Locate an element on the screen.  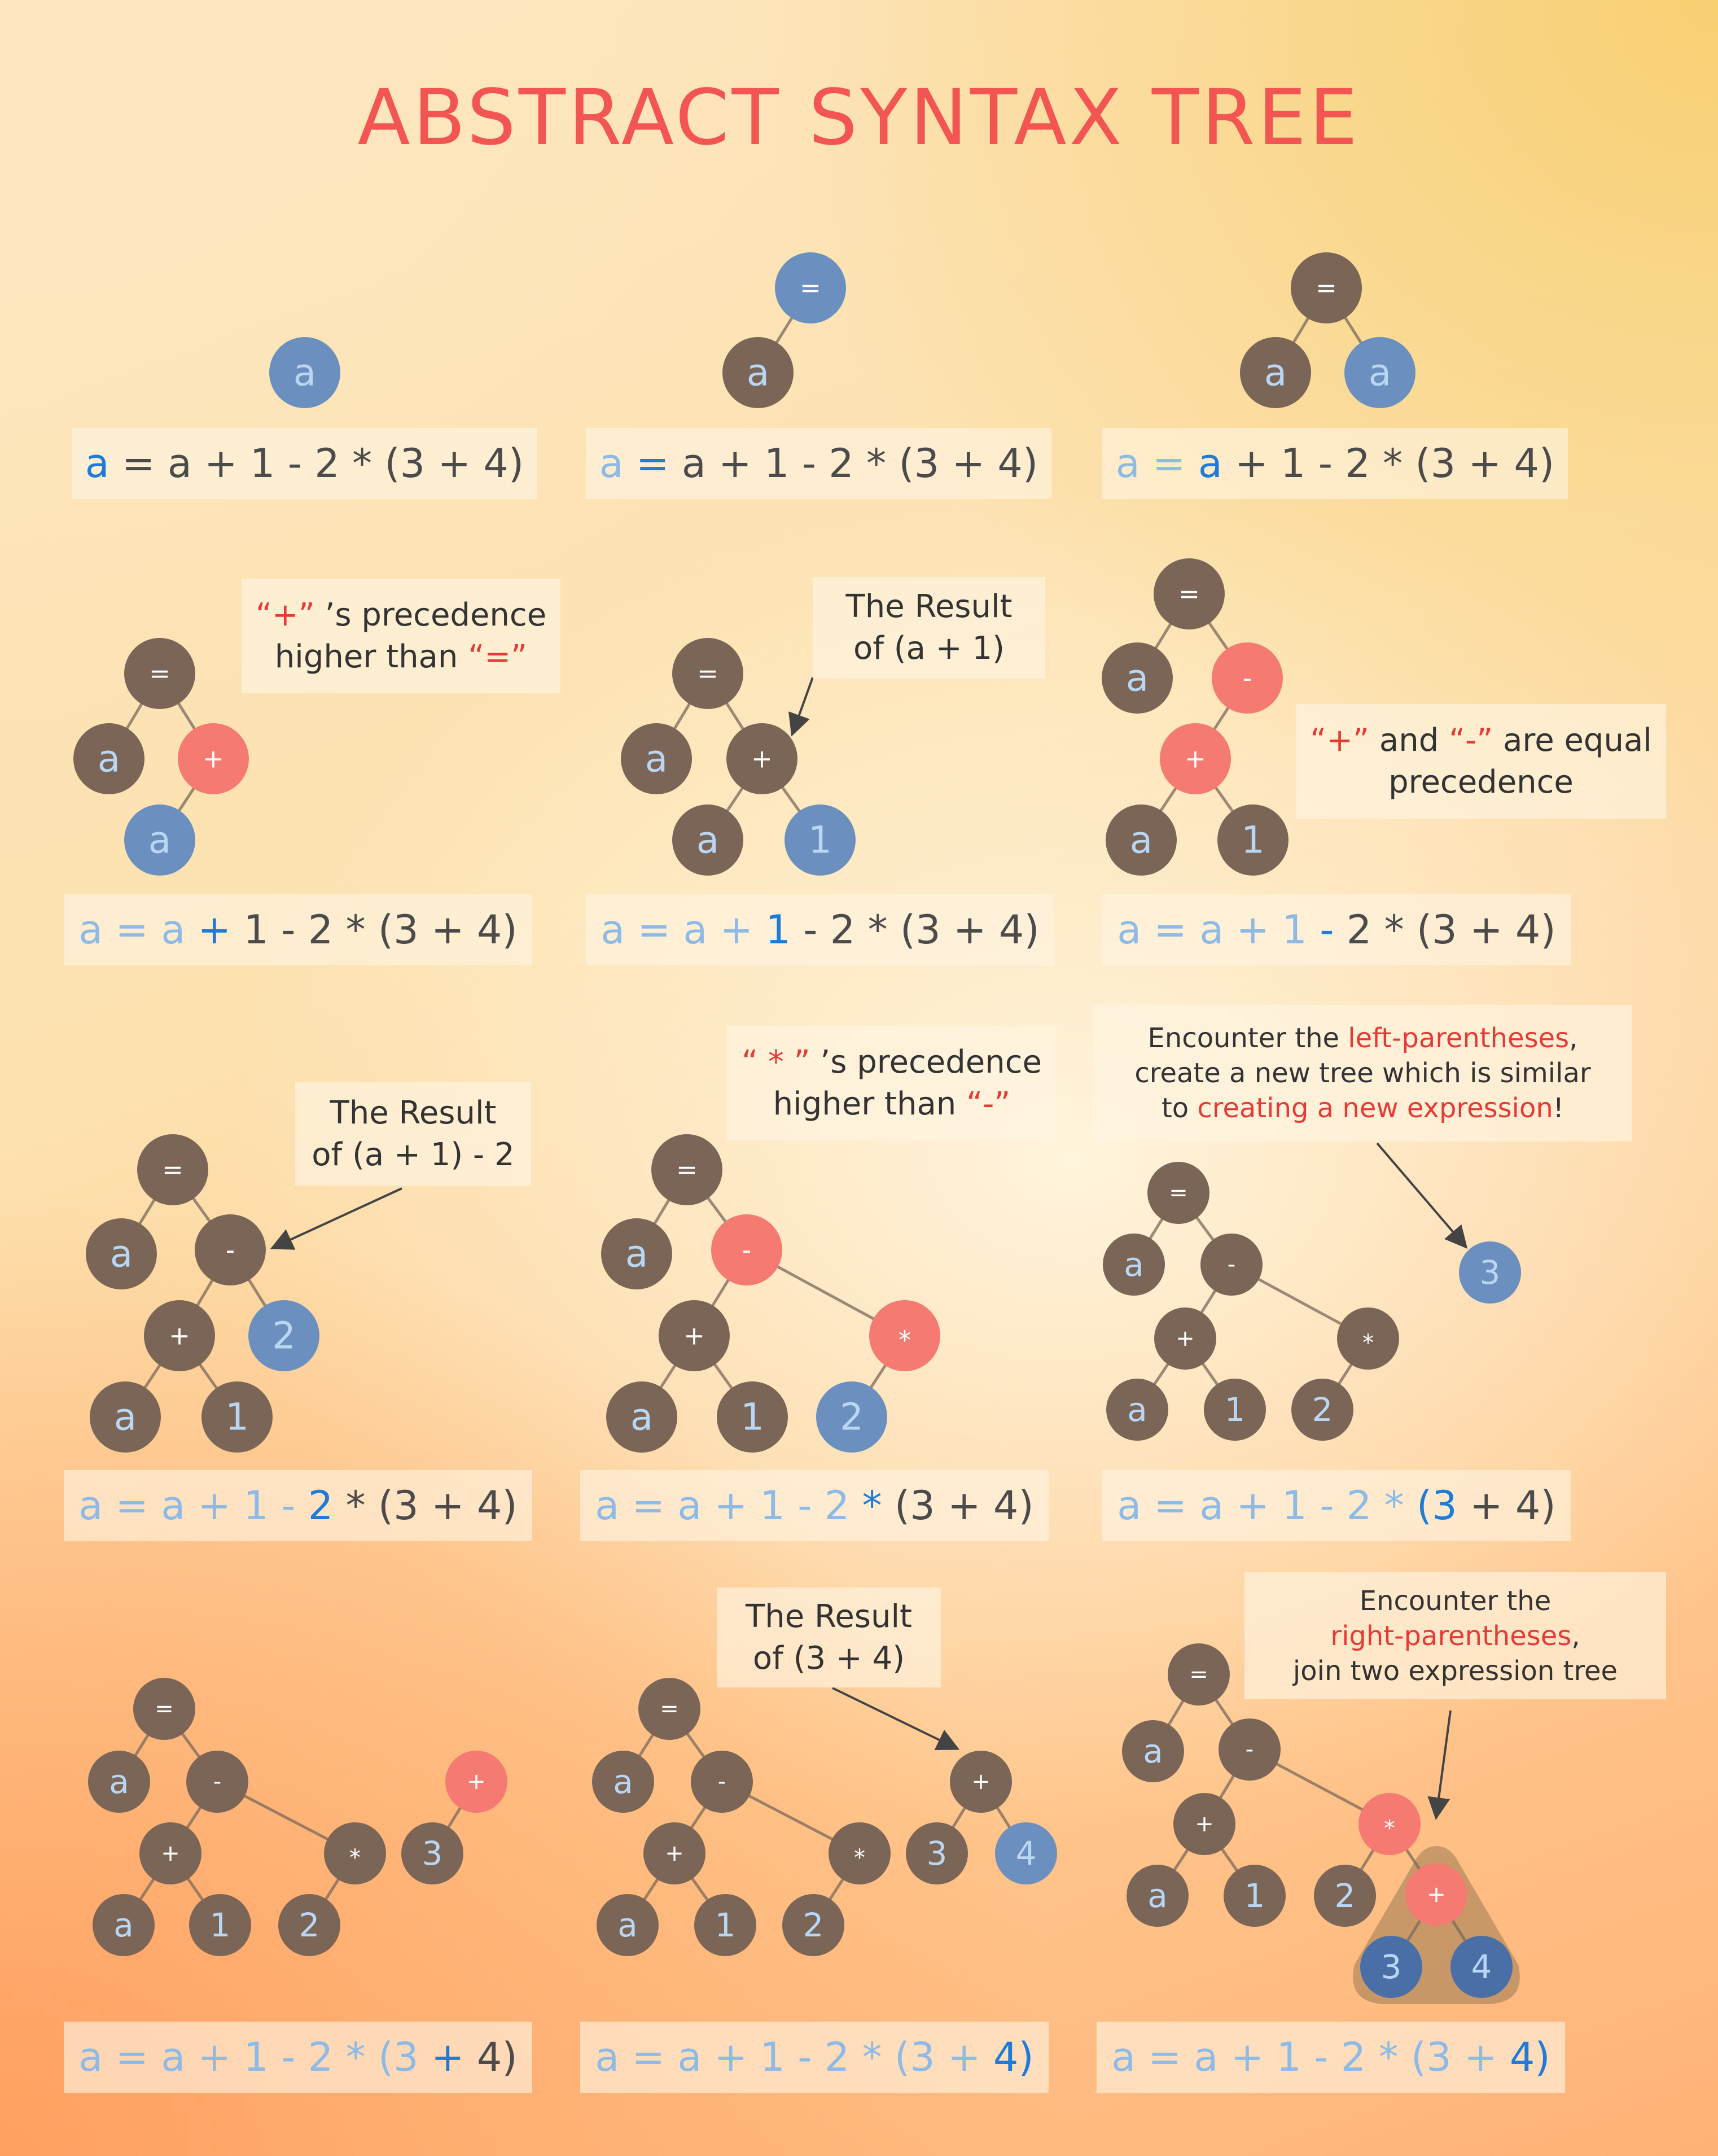
tree-panel-7: = a - + 2 a 1 is located at coordinates (202, 1293).